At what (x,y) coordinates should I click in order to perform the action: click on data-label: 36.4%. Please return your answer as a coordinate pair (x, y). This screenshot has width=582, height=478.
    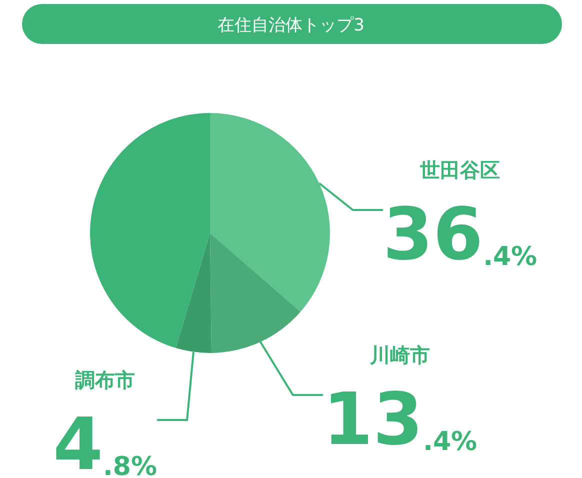
    Looking at the image, I should click on (460, 234).